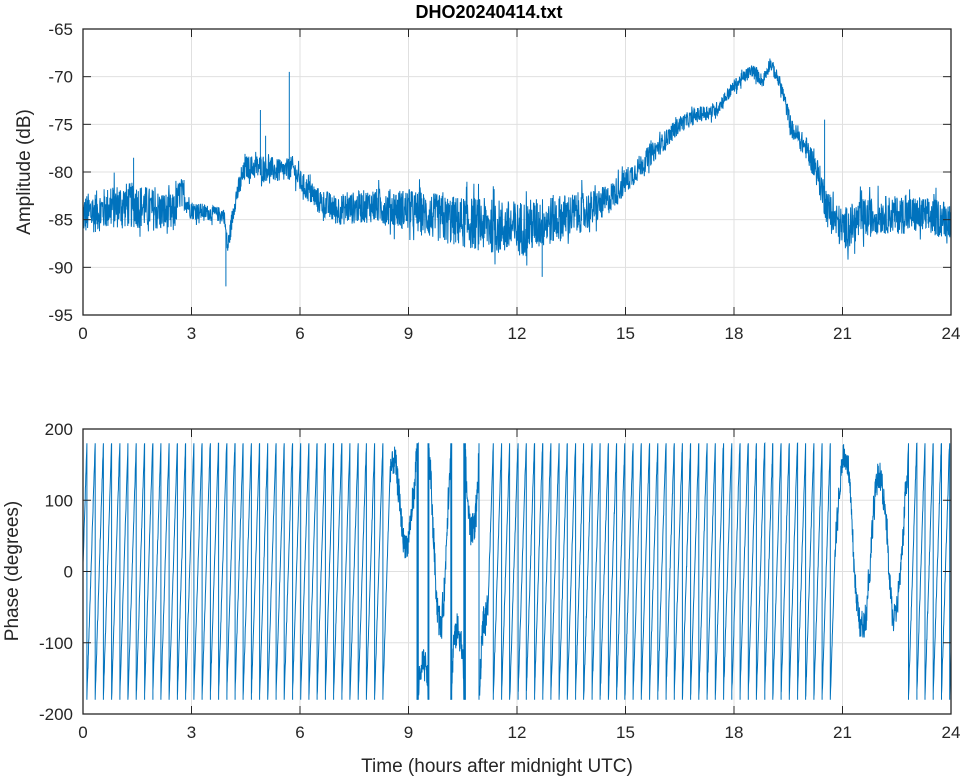 Image resolution: width=964 pixels, height=778 pixels. What do you see at coordinates (59, 429) in the screenshot?
I see `y-tick-label: 200` at bounding box center [59, 429].